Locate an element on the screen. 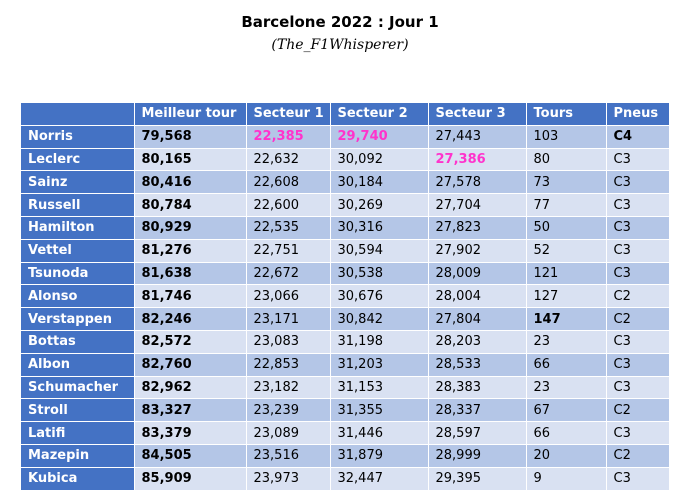 The width and height of the screenshot is (680, 491). sector-1: 22,751 is located at coordinates (288, 251).